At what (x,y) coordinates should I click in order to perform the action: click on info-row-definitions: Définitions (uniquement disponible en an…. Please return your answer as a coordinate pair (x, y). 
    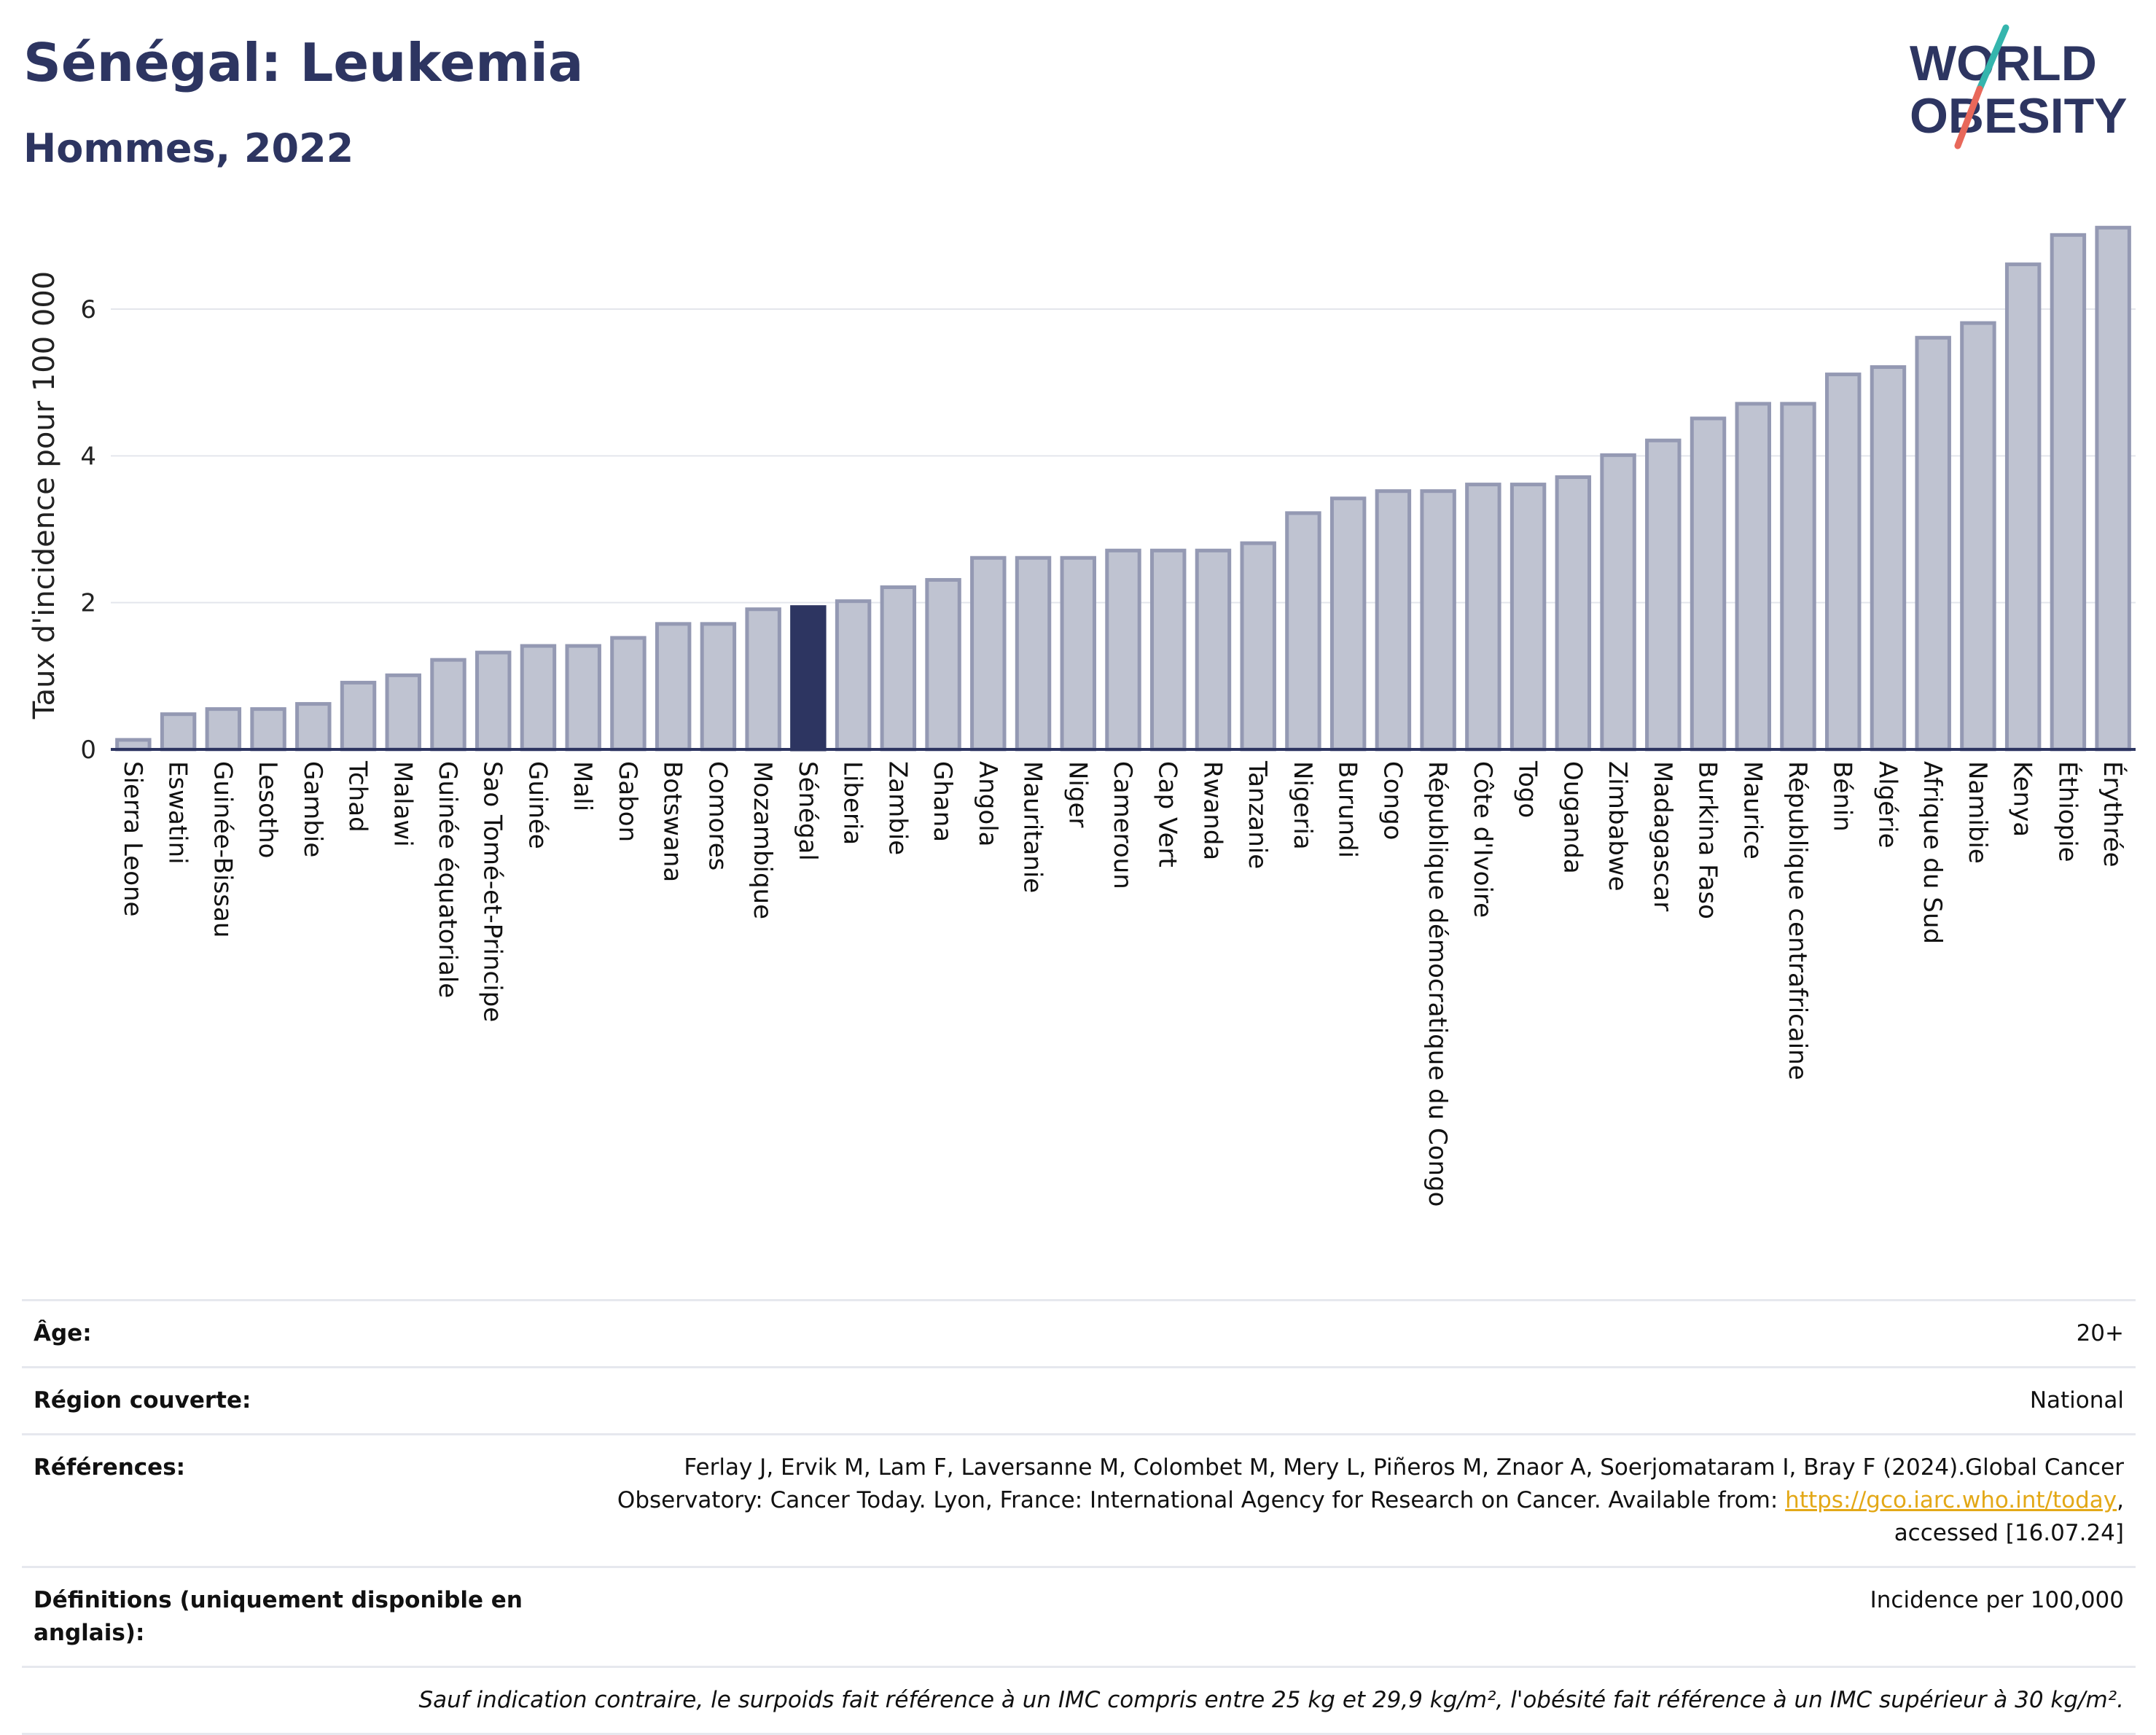
    Looking at the image, I should click on (1079, 1616).